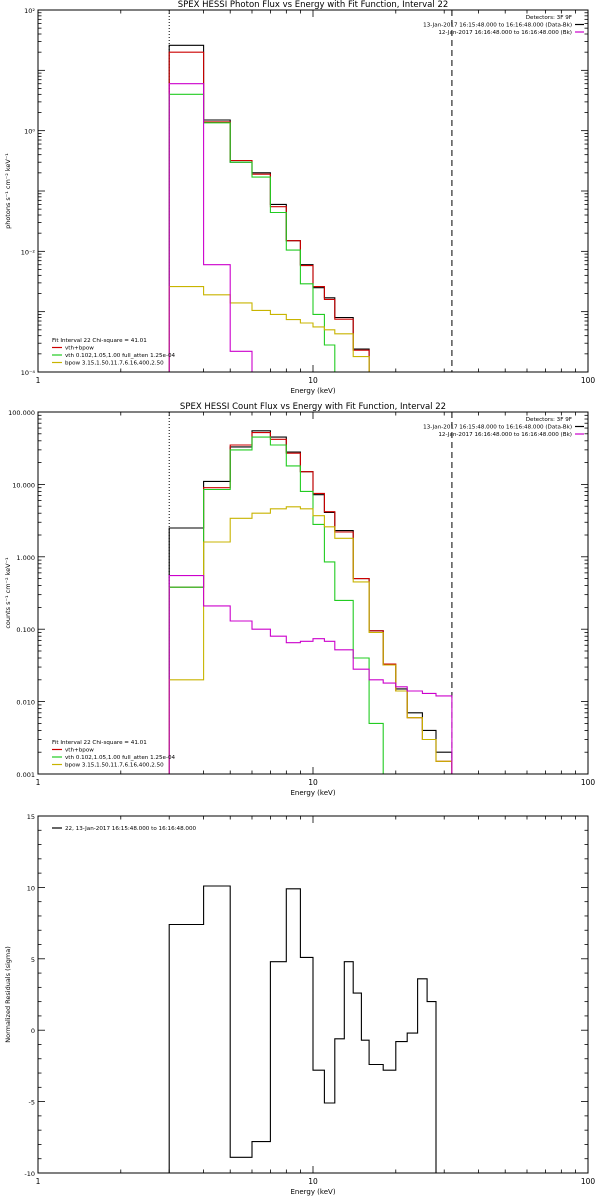 This screenshot has height=1200, width=600. Describe the element at coordinates (25, 558) in the screenshot. I see `y-tick-label: 1.000` at that location.